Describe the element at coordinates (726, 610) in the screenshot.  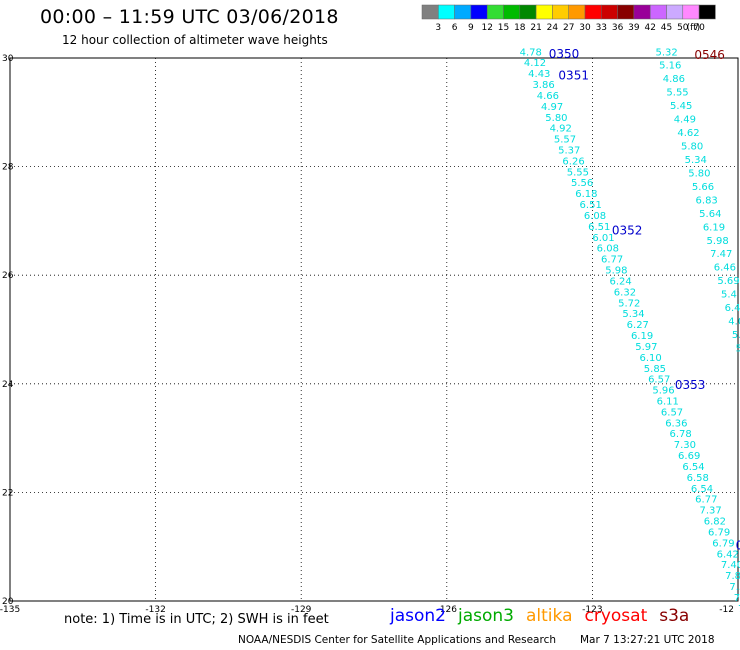
I see `tick-label-lon: -12` at that location.